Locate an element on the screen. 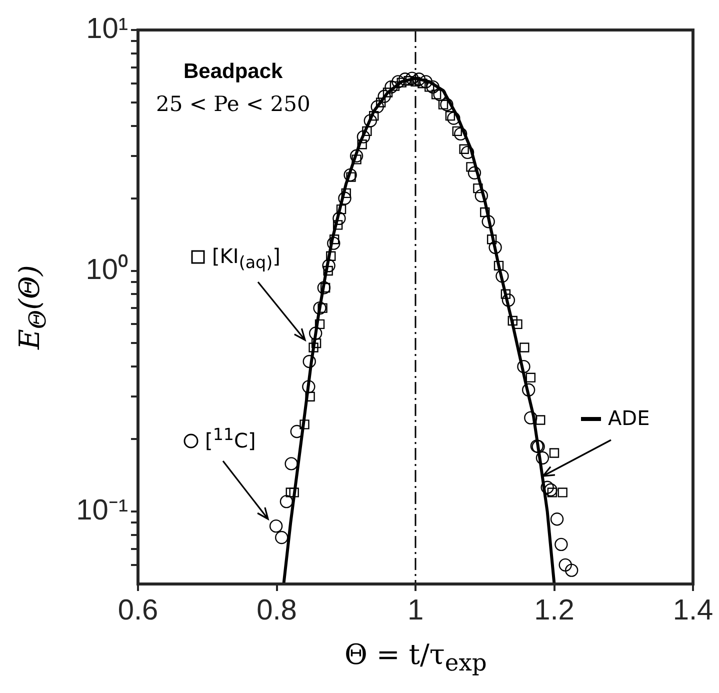 The height and width of the screenshot is (693, 719). y-tick-label: 10⁻¹ is located at coordinates (102, 510).